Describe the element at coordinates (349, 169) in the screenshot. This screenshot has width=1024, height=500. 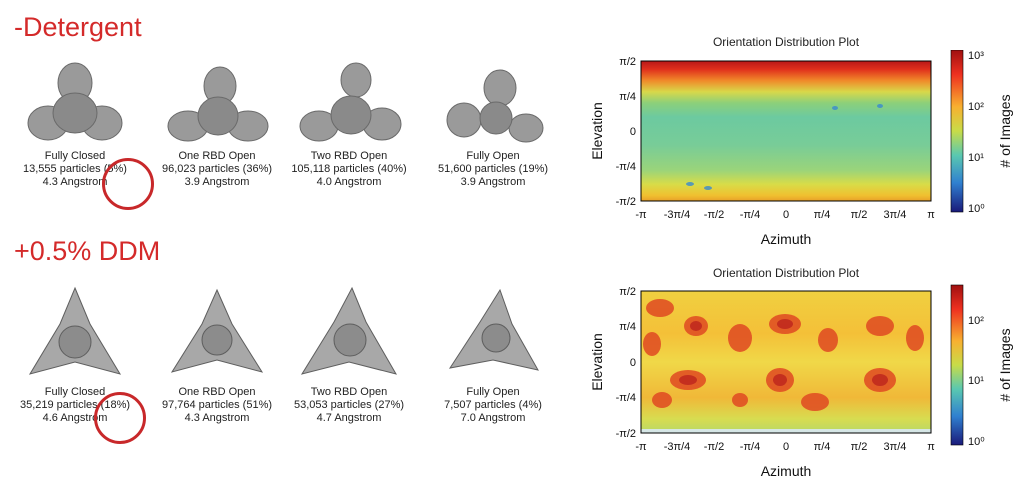
I see `particle-count: 105,118 particles (40%)` at that location.